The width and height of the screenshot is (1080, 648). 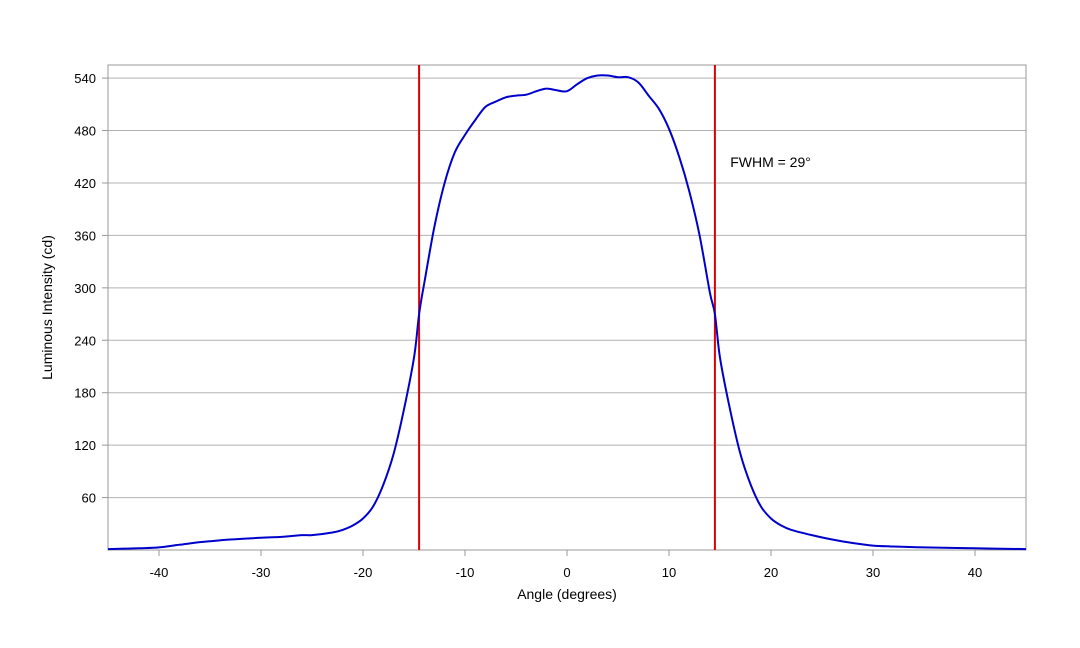 What do you see at coordinates (85, 340) in the screenshot?
I see `y-tick-label: 240` at bounding box center [85, 340].